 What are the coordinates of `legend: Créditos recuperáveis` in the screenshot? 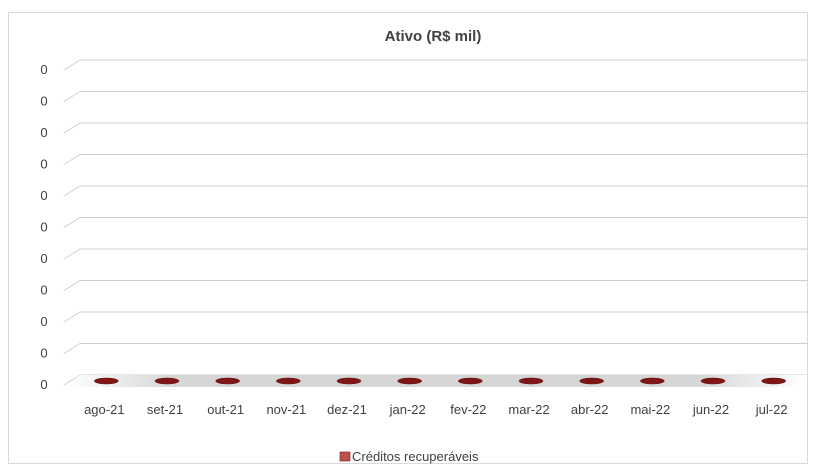 It's located at (409, 456).